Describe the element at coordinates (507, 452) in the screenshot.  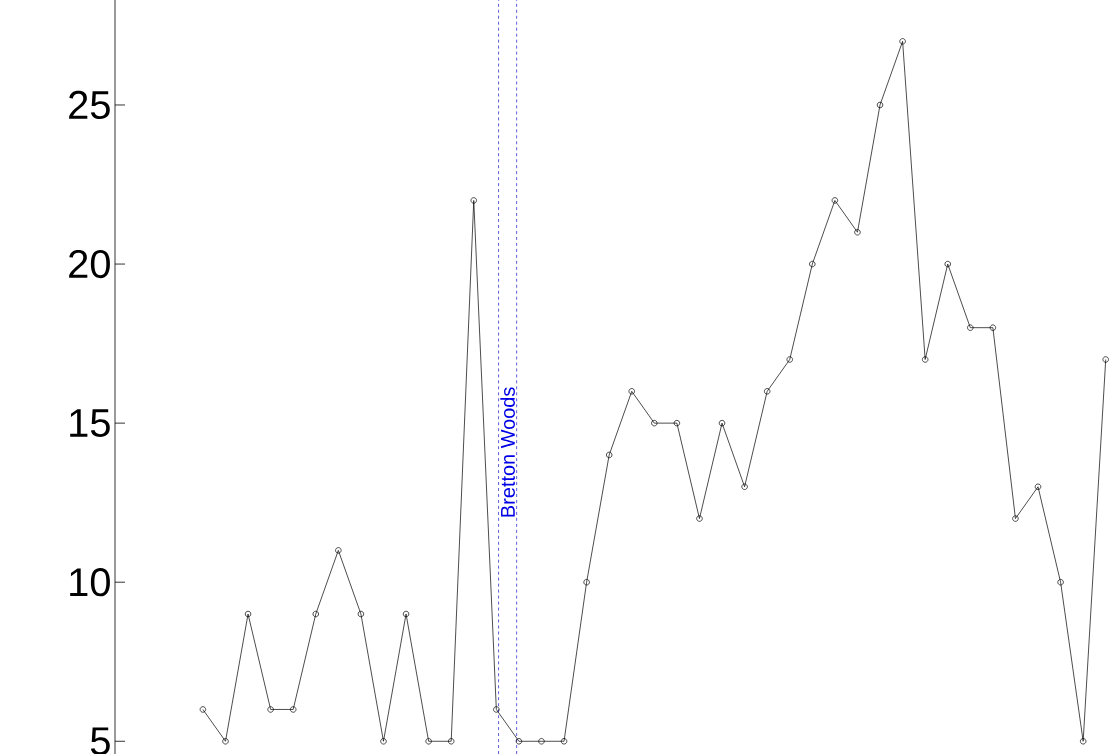
I see `annotation: Bretton Woods` at that location.